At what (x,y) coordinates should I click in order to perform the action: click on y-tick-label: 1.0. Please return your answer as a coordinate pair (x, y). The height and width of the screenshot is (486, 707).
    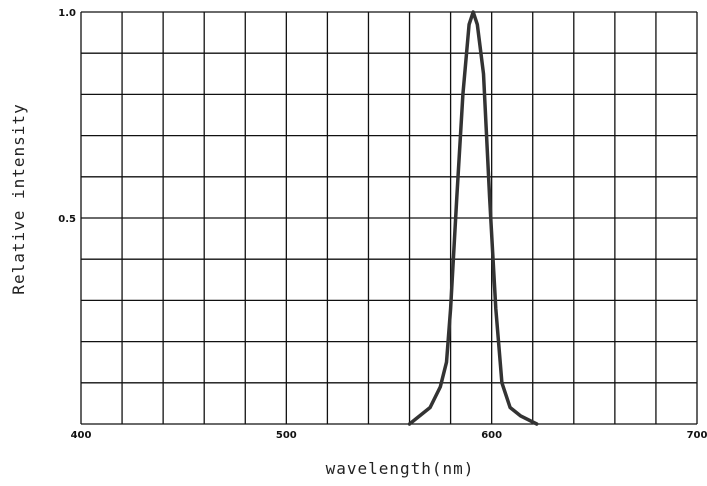
    Looking at the image, I should click on (67, 13).